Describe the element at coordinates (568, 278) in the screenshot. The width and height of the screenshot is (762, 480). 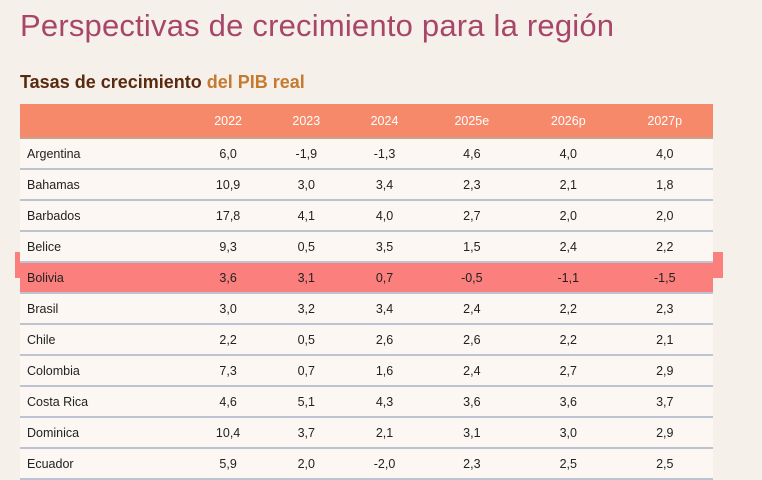
I see `growth-value: -1,1` at that location.